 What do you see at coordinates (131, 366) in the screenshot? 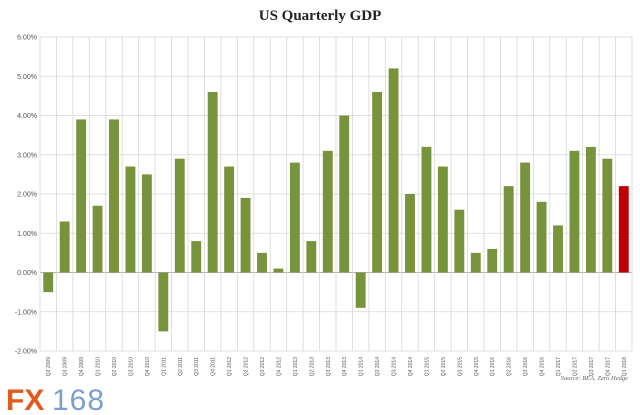
I see `x-tick-label: Q3 2010` at bounding box center [131, 366].